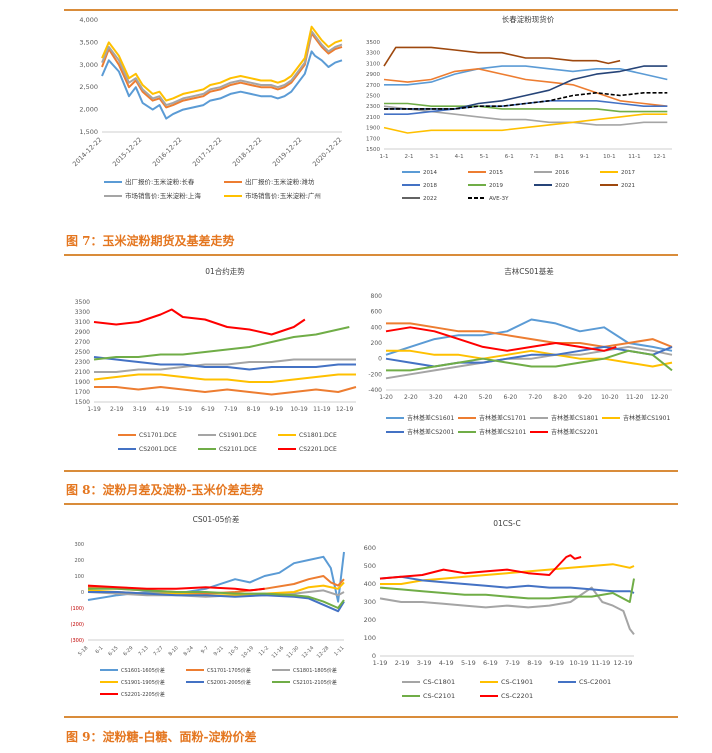 This screenshot has height=753, width=712. Describe the element at coordinates (380, 663) in the screenshot. I see `x-tick-label: 1-19` at that location.